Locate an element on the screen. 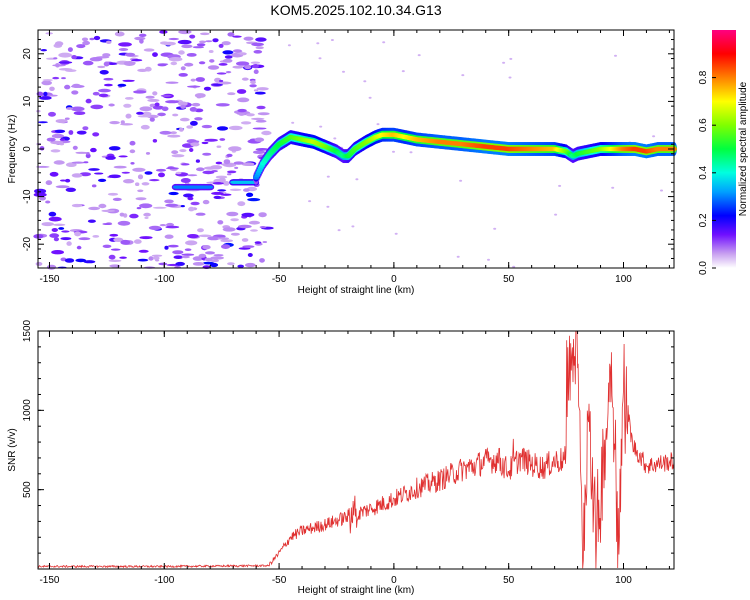 This screenshot has height=600, width=750. colorbar-ticks: 0.0 0.2 0.4 0.6 0.8 is located at coordinates (707, 172).